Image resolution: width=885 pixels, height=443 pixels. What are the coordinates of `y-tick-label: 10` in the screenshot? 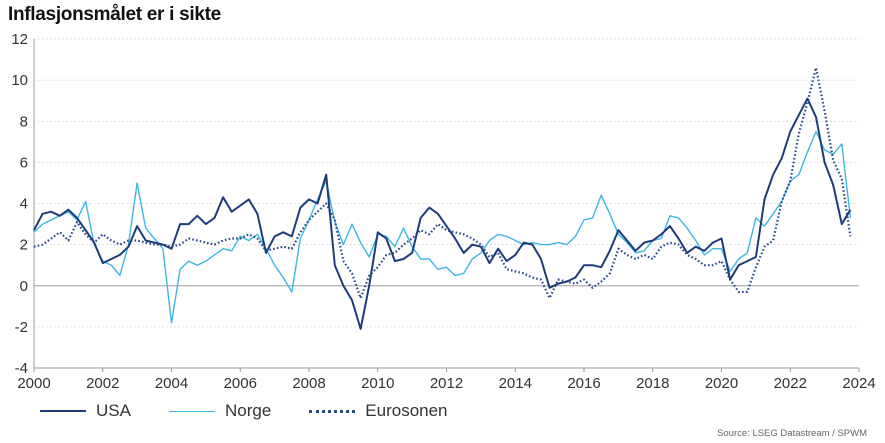 It's located at (19, 80).